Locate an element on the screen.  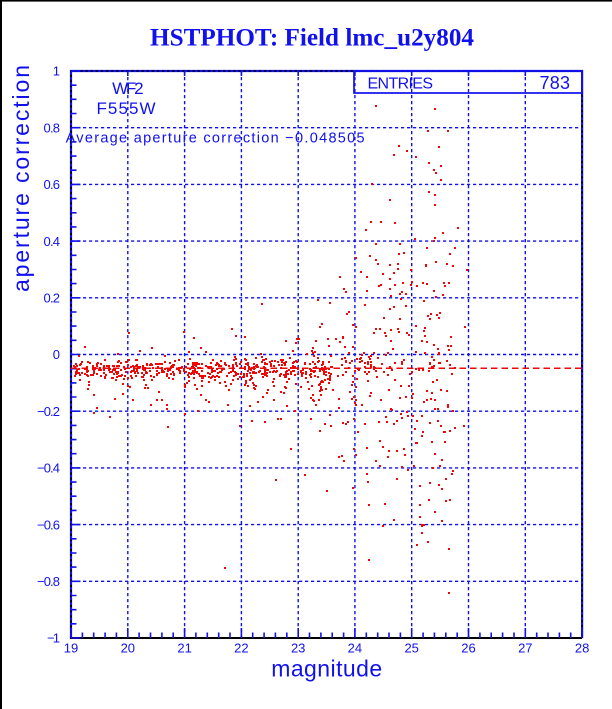
svg-text: 0.6 is located at coordinates (52, 184).